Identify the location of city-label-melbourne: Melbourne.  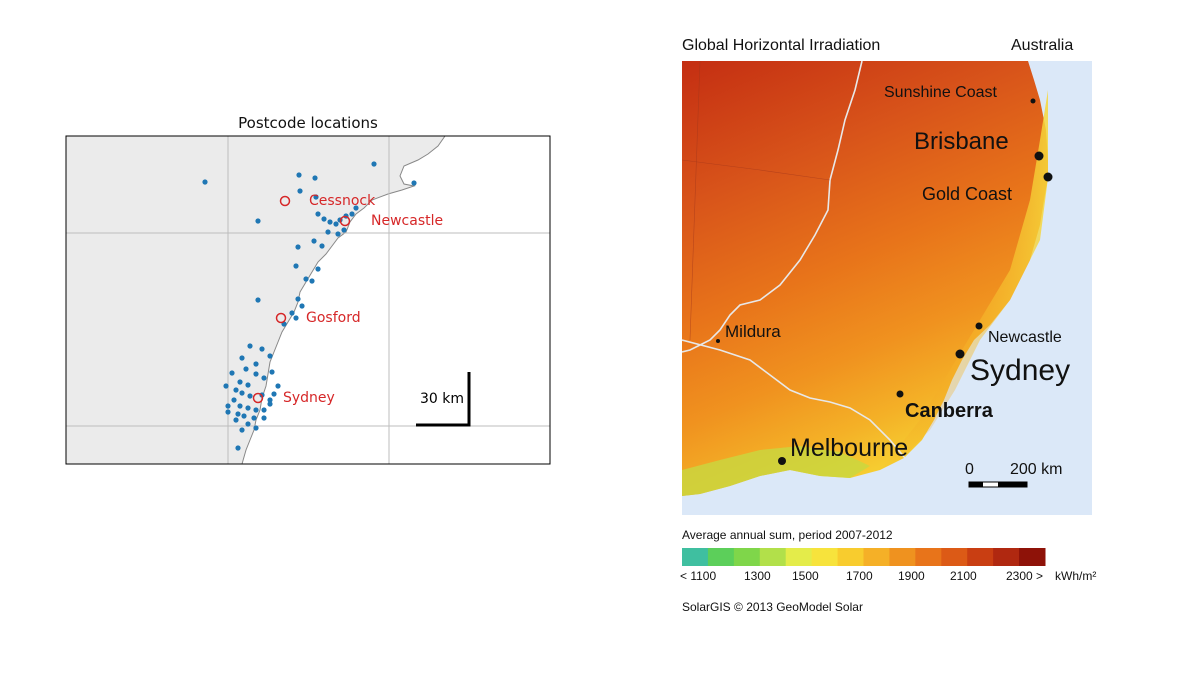
(849, 448).